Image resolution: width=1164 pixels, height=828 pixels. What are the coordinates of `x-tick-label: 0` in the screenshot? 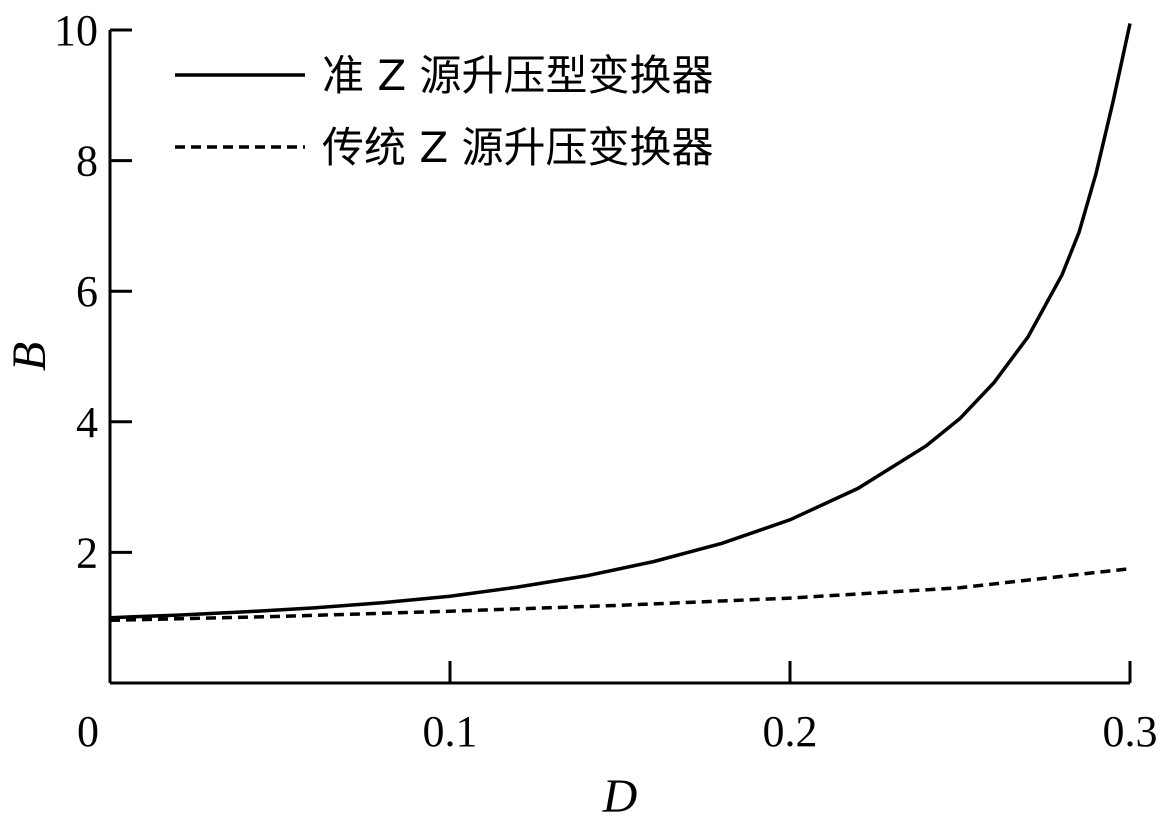 It's located at (88, 731).